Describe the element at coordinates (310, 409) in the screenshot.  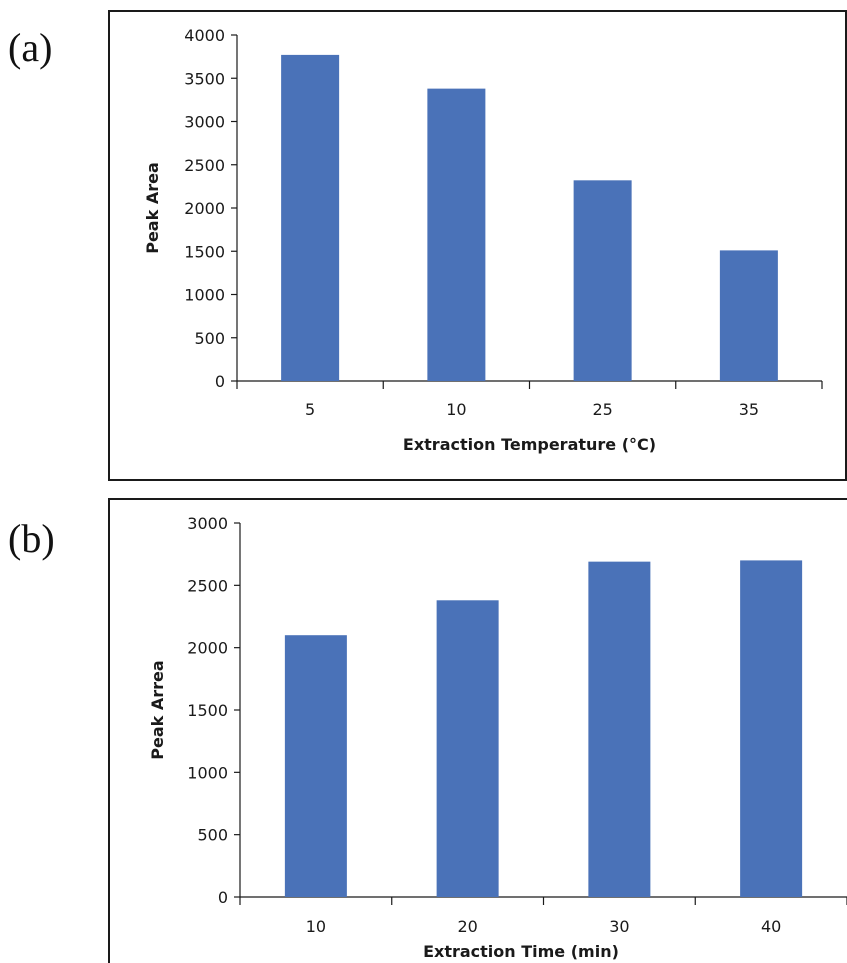
I see `chart-a-x-tick-label: 5` at that location.